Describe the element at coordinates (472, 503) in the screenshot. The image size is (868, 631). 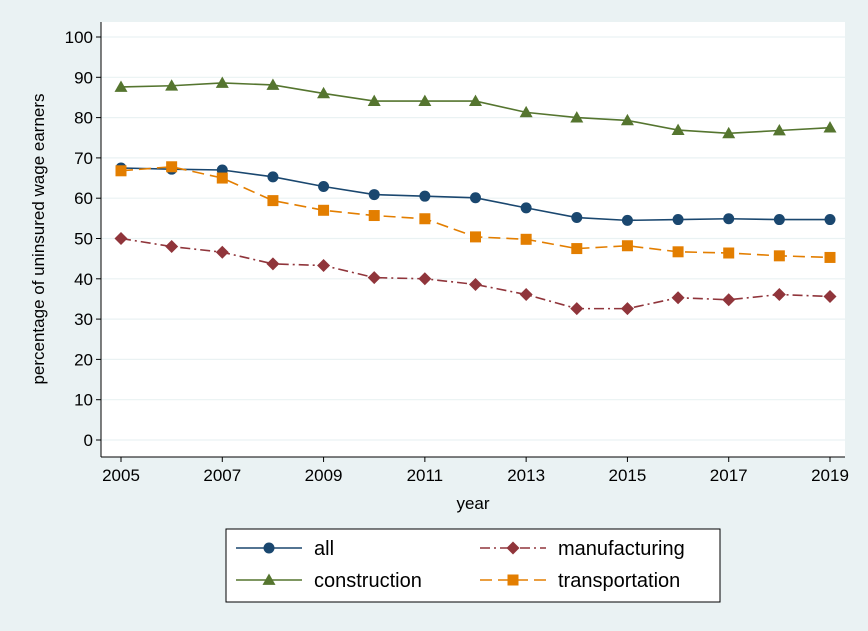
I see `x-axis-title: year` at that location.